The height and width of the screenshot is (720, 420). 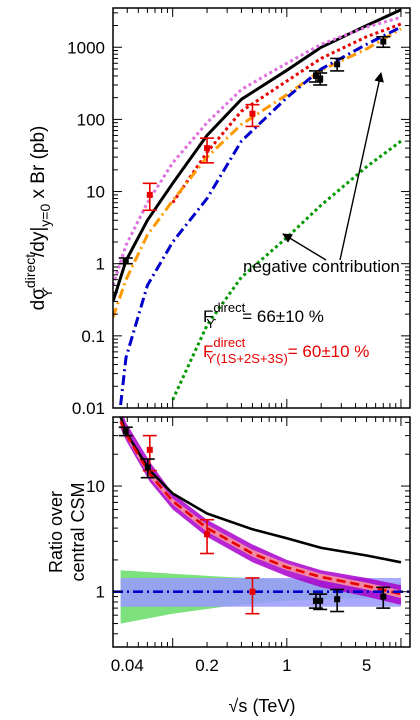 I want to click on top-data-point-3-marker, so click(x=252, y=113).